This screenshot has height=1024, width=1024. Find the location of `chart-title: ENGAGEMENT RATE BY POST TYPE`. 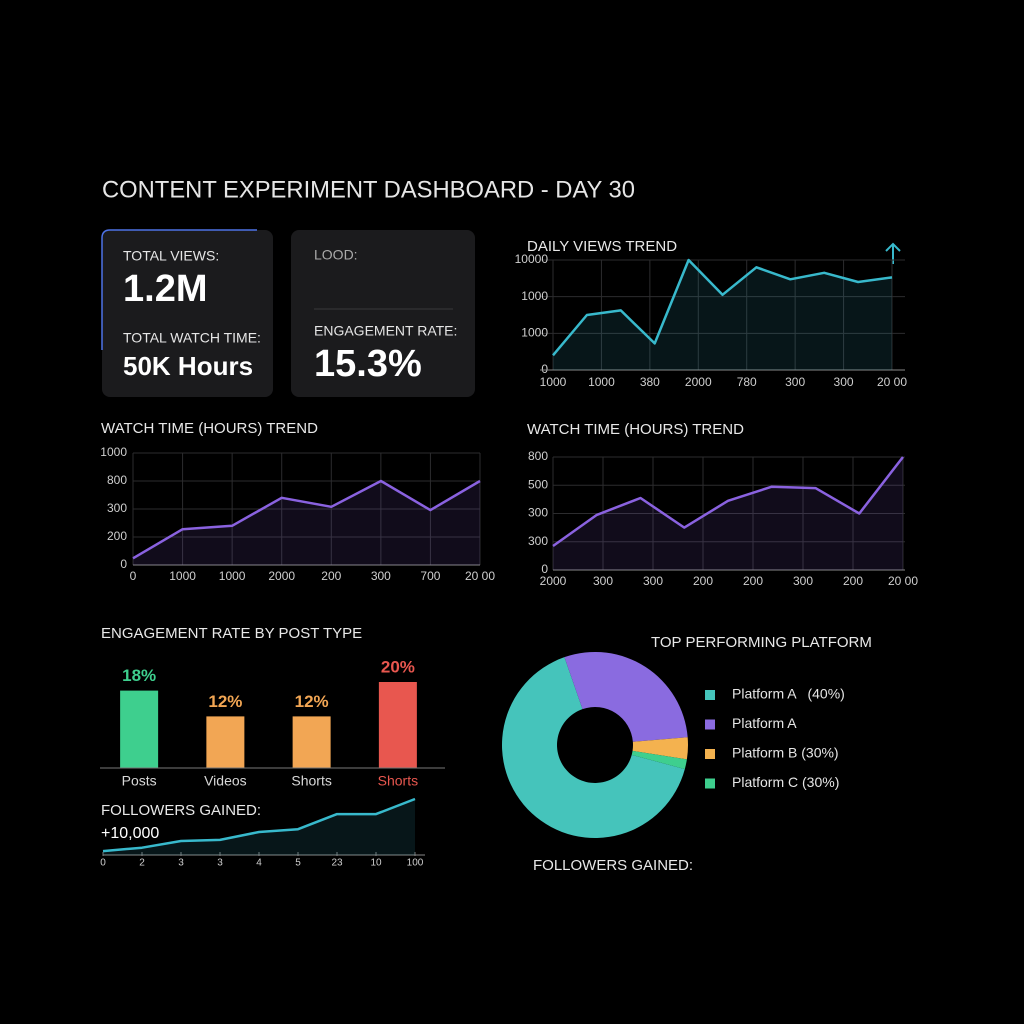

chart-title: ENGAGEMENT RATE BY POST TYPE is located at coordinates (231, 633).